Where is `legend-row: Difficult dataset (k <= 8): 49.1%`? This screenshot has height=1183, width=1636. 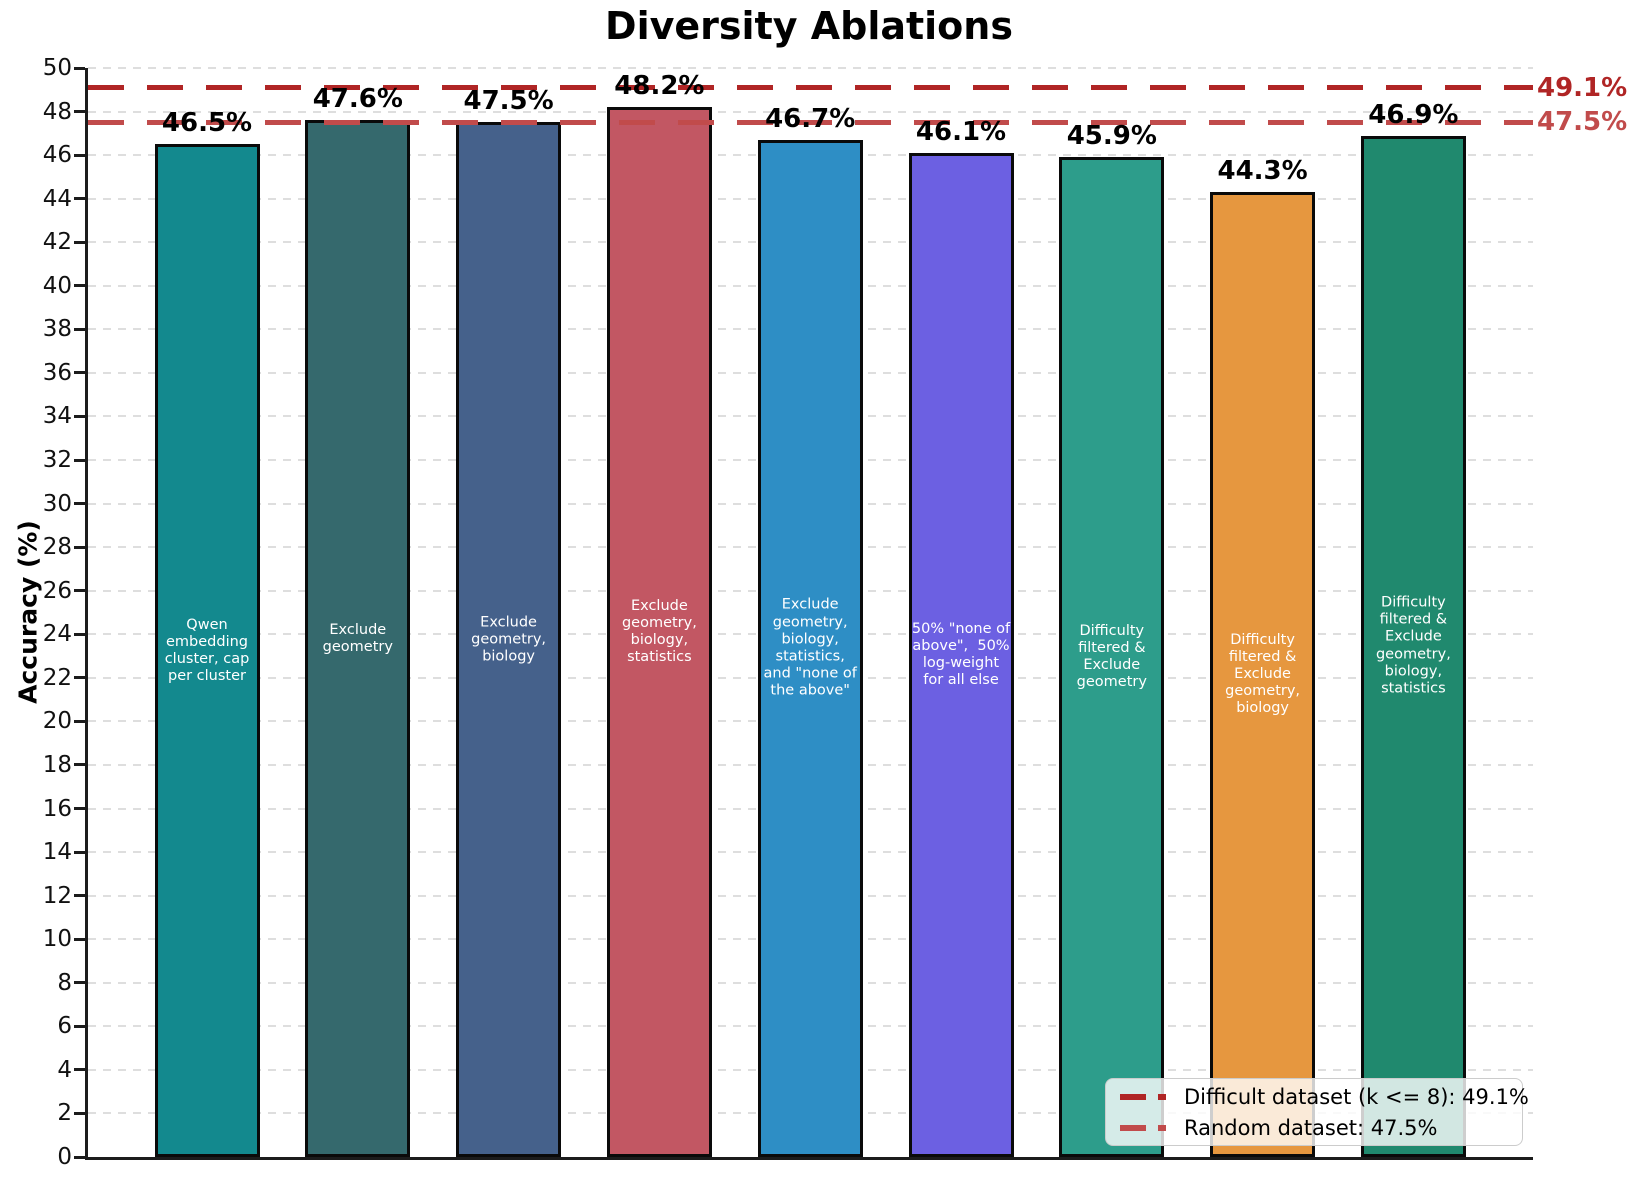
legend-row: Difficult dataset (k <= 8): 49.1% is located at coordinates (1317, 1096).